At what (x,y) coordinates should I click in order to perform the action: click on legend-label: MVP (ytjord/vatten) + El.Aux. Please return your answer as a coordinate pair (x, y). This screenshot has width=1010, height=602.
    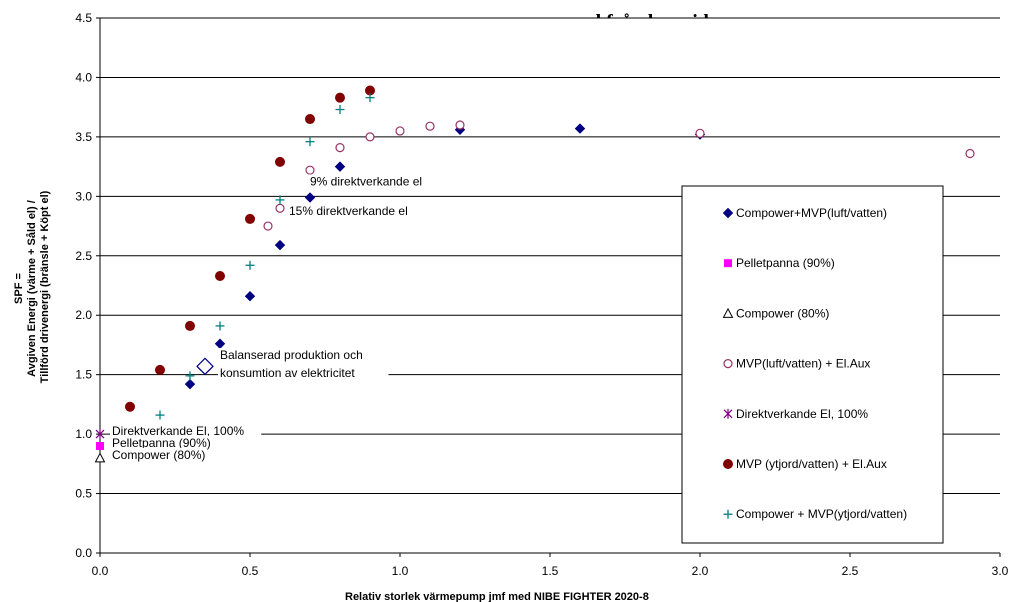
    Looking at the image, I should click on (811, 464).